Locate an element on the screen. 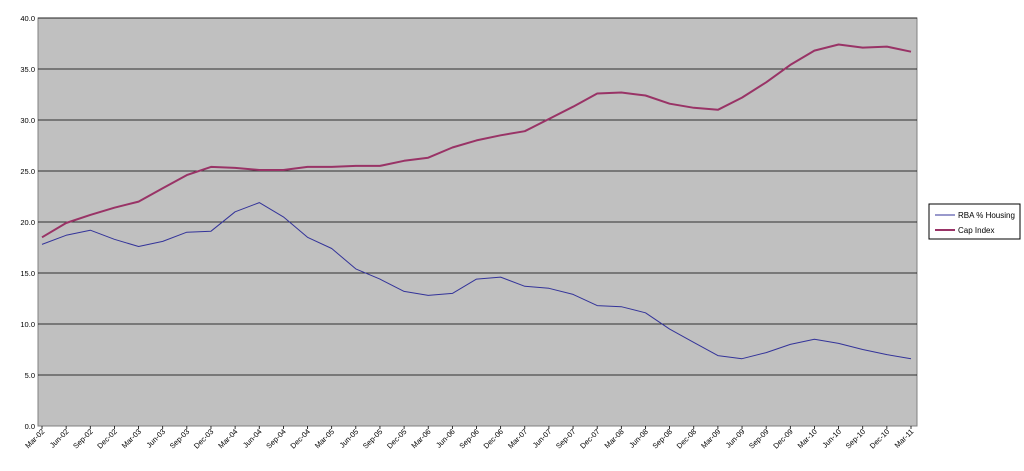  x-tick-label: Sep-05 is located at coordinates (372, 438).